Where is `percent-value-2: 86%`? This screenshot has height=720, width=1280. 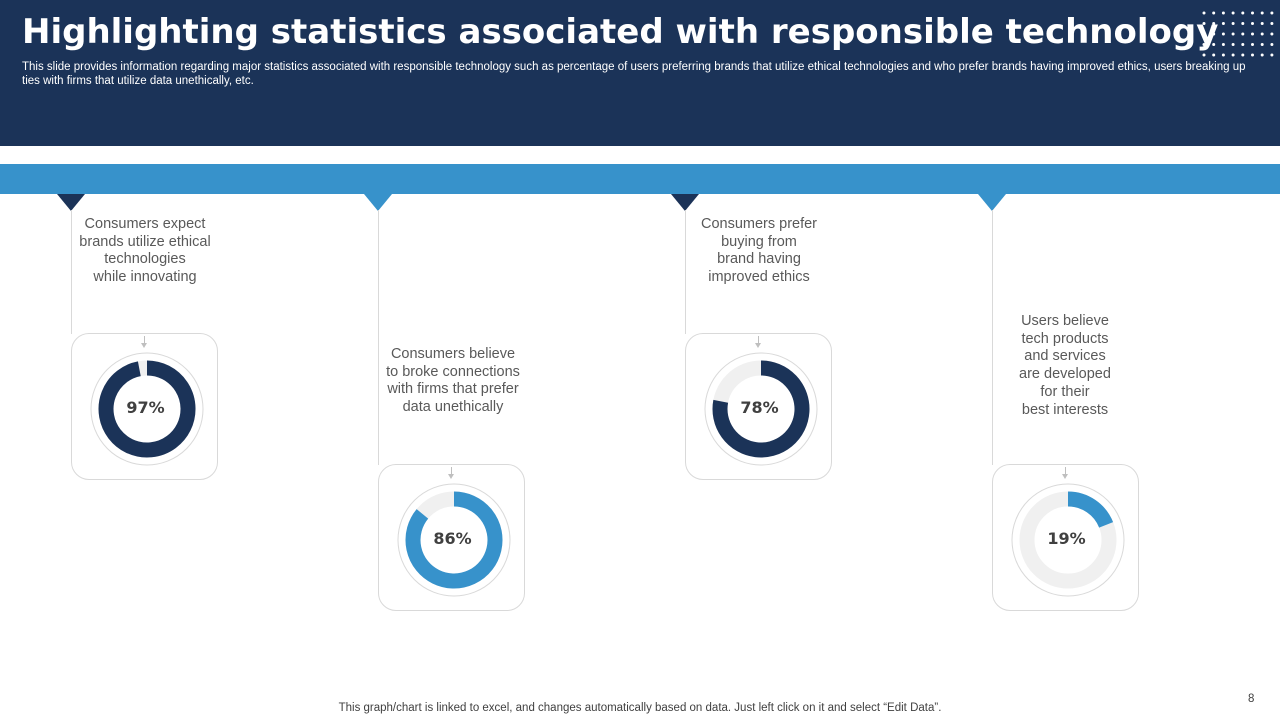 percent-value-2: 86% is located at coordinates (452, 538).